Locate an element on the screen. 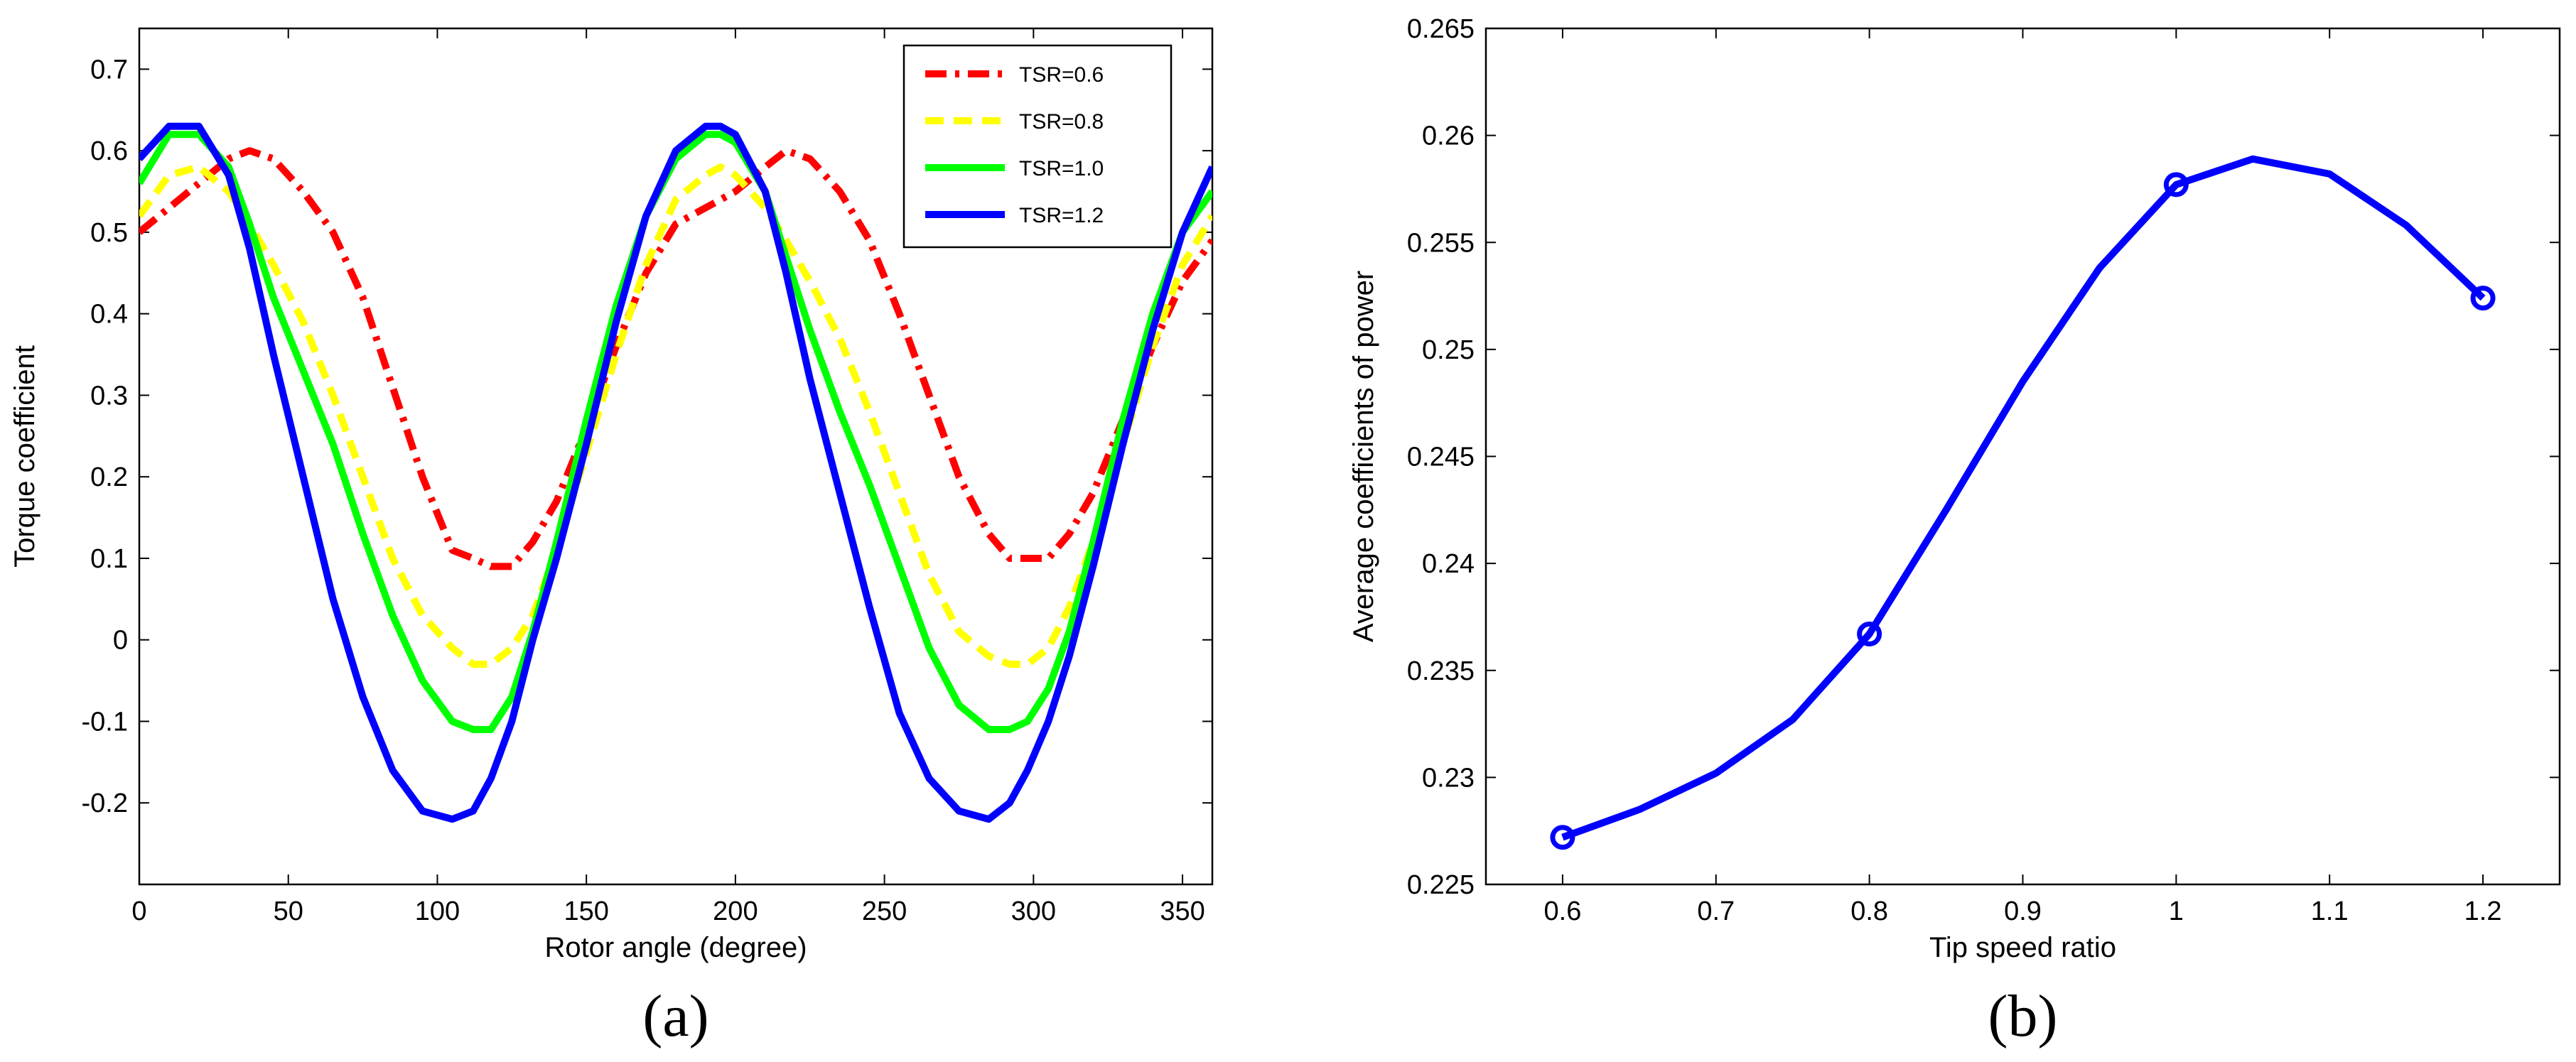  x-axis-label: Tip speed ratio is located at coordinates (2023, 947).